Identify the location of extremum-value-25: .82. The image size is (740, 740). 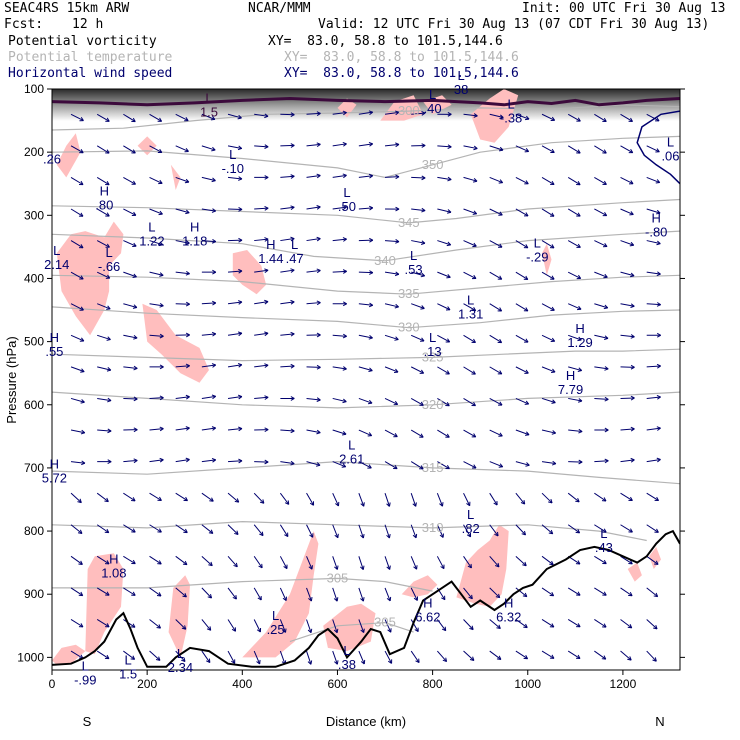
(471, 528).